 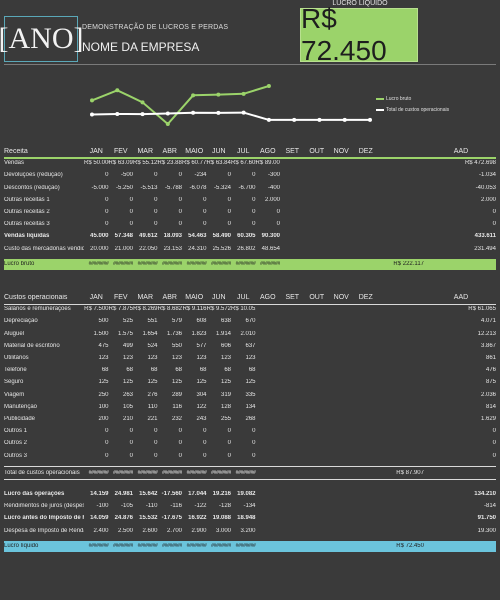 What do you see at coordinates (205, 455) in the screenshot?
I see `opex-row-cell-maio: 0` at bounding box center [205, 455].